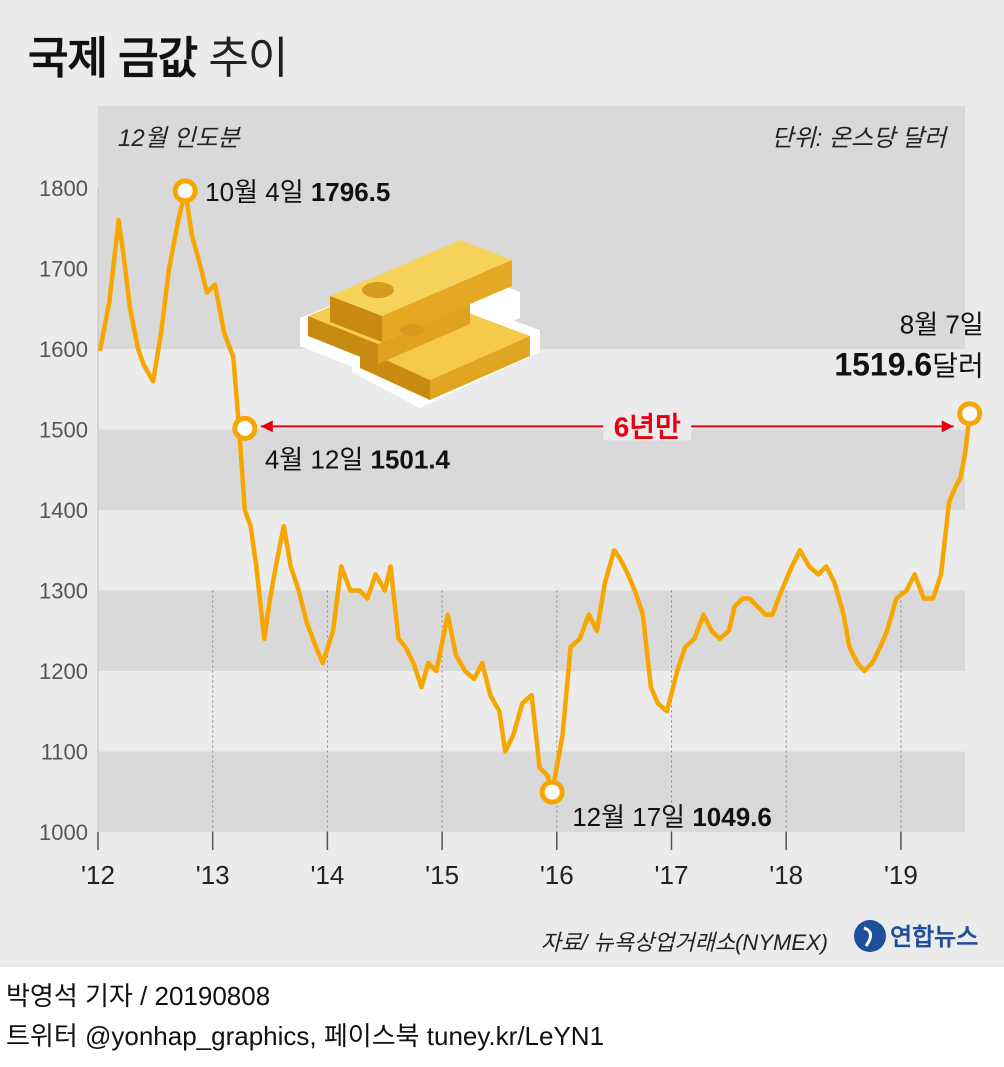  What do you see at coordinates (138, 996) in the screenshot?
I see `credit-reporter: 박영석 기자 / 20190808` at bounding box center [138, 996].